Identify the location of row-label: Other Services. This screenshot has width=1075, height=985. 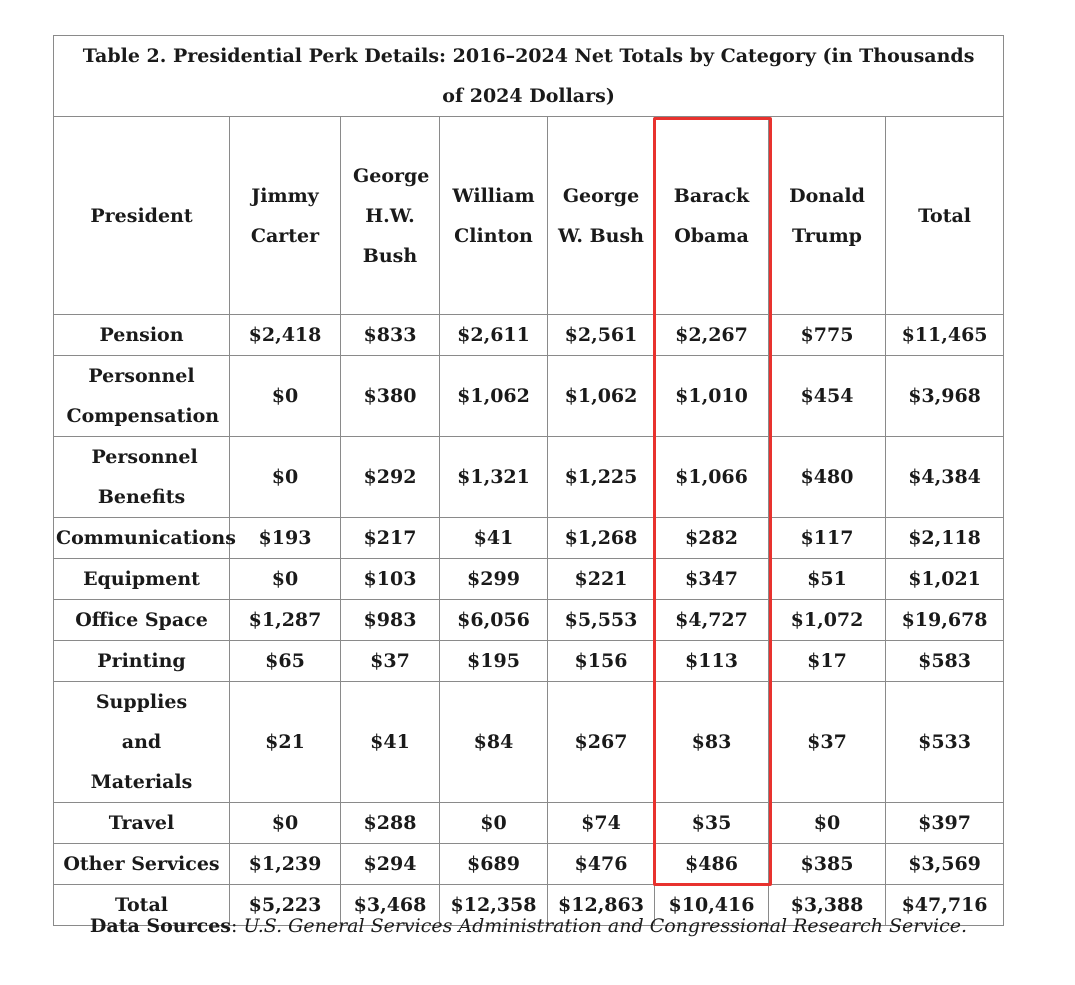
(141, 864).